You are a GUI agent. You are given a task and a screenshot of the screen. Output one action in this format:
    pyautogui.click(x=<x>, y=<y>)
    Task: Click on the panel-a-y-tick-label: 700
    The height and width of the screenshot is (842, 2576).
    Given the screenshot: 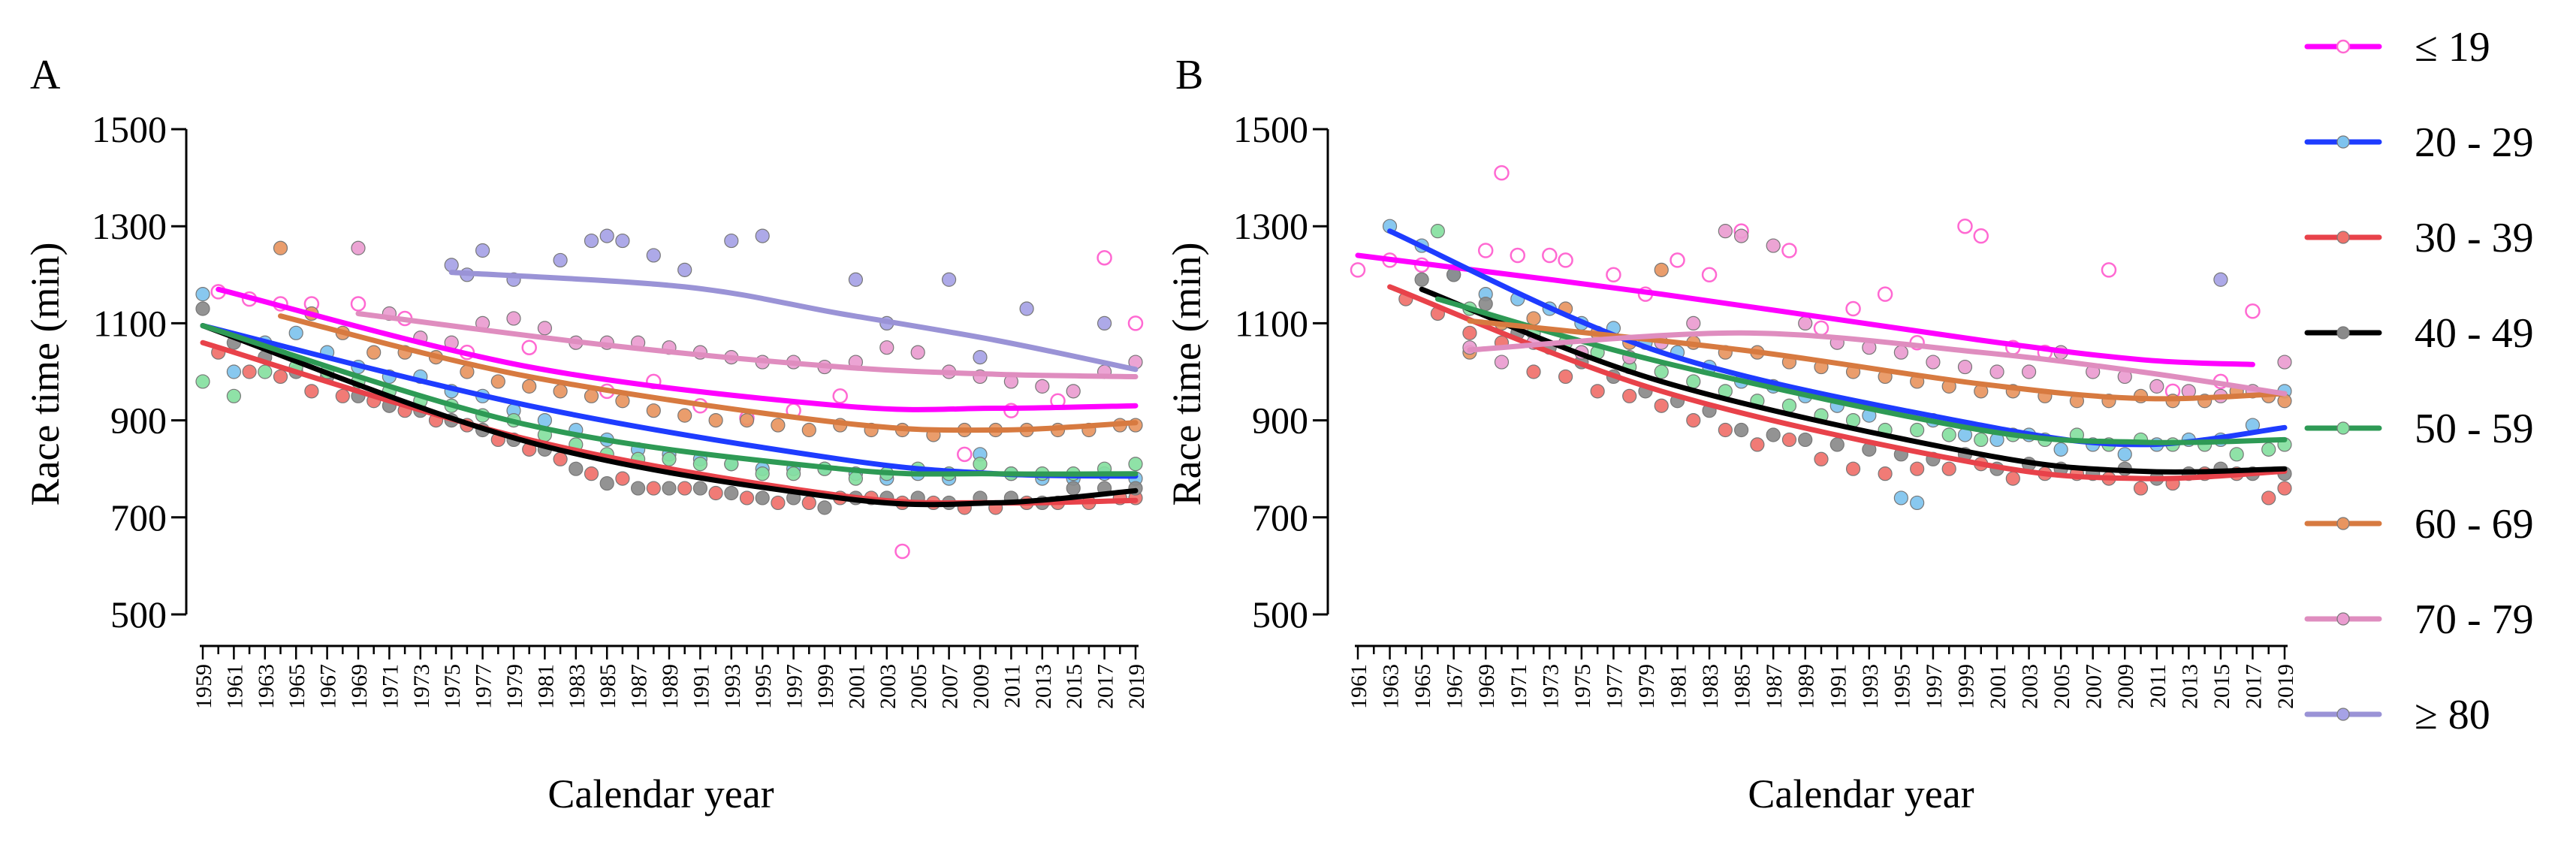 What is the action you would take?
    pyautogui.click(x=138, y=518)
    